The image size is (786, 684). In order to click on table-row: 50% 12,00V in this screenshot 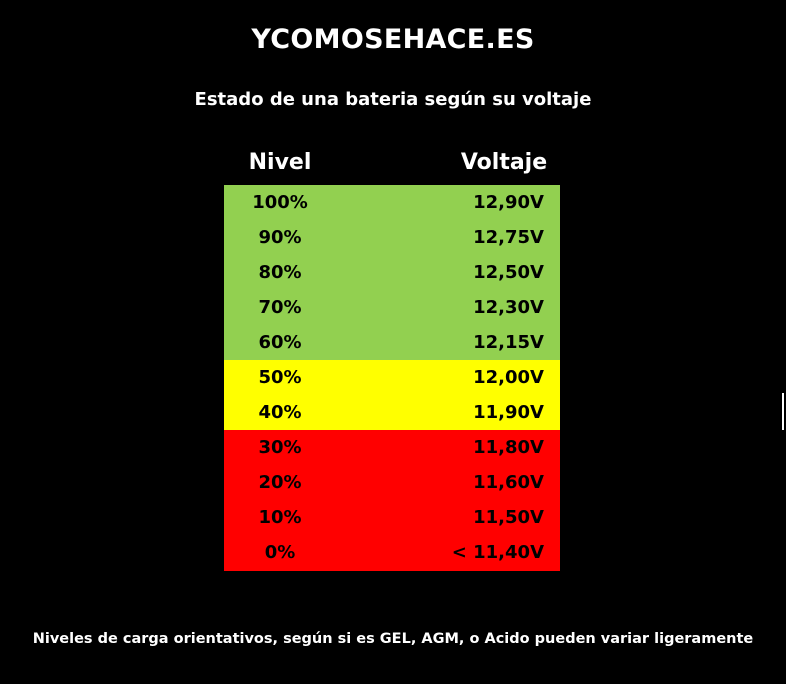, I will do `click(392, 378)`.